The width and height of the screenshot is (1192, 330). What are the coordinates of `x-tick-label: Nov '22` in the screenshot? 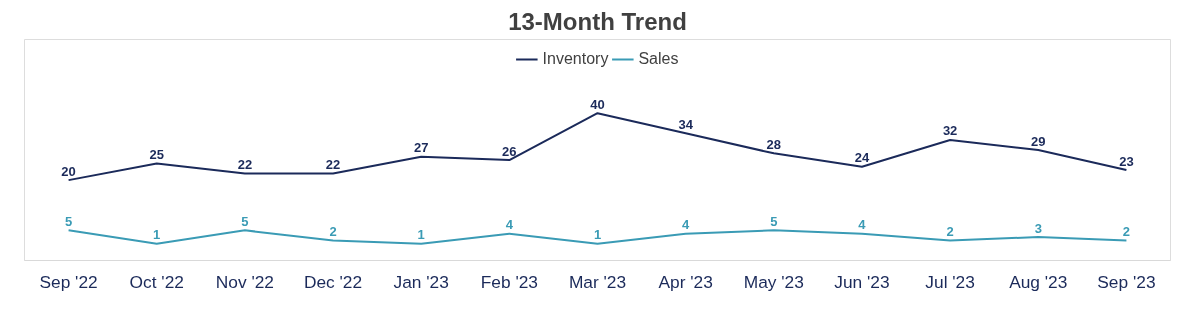 It's located at (244, 281).